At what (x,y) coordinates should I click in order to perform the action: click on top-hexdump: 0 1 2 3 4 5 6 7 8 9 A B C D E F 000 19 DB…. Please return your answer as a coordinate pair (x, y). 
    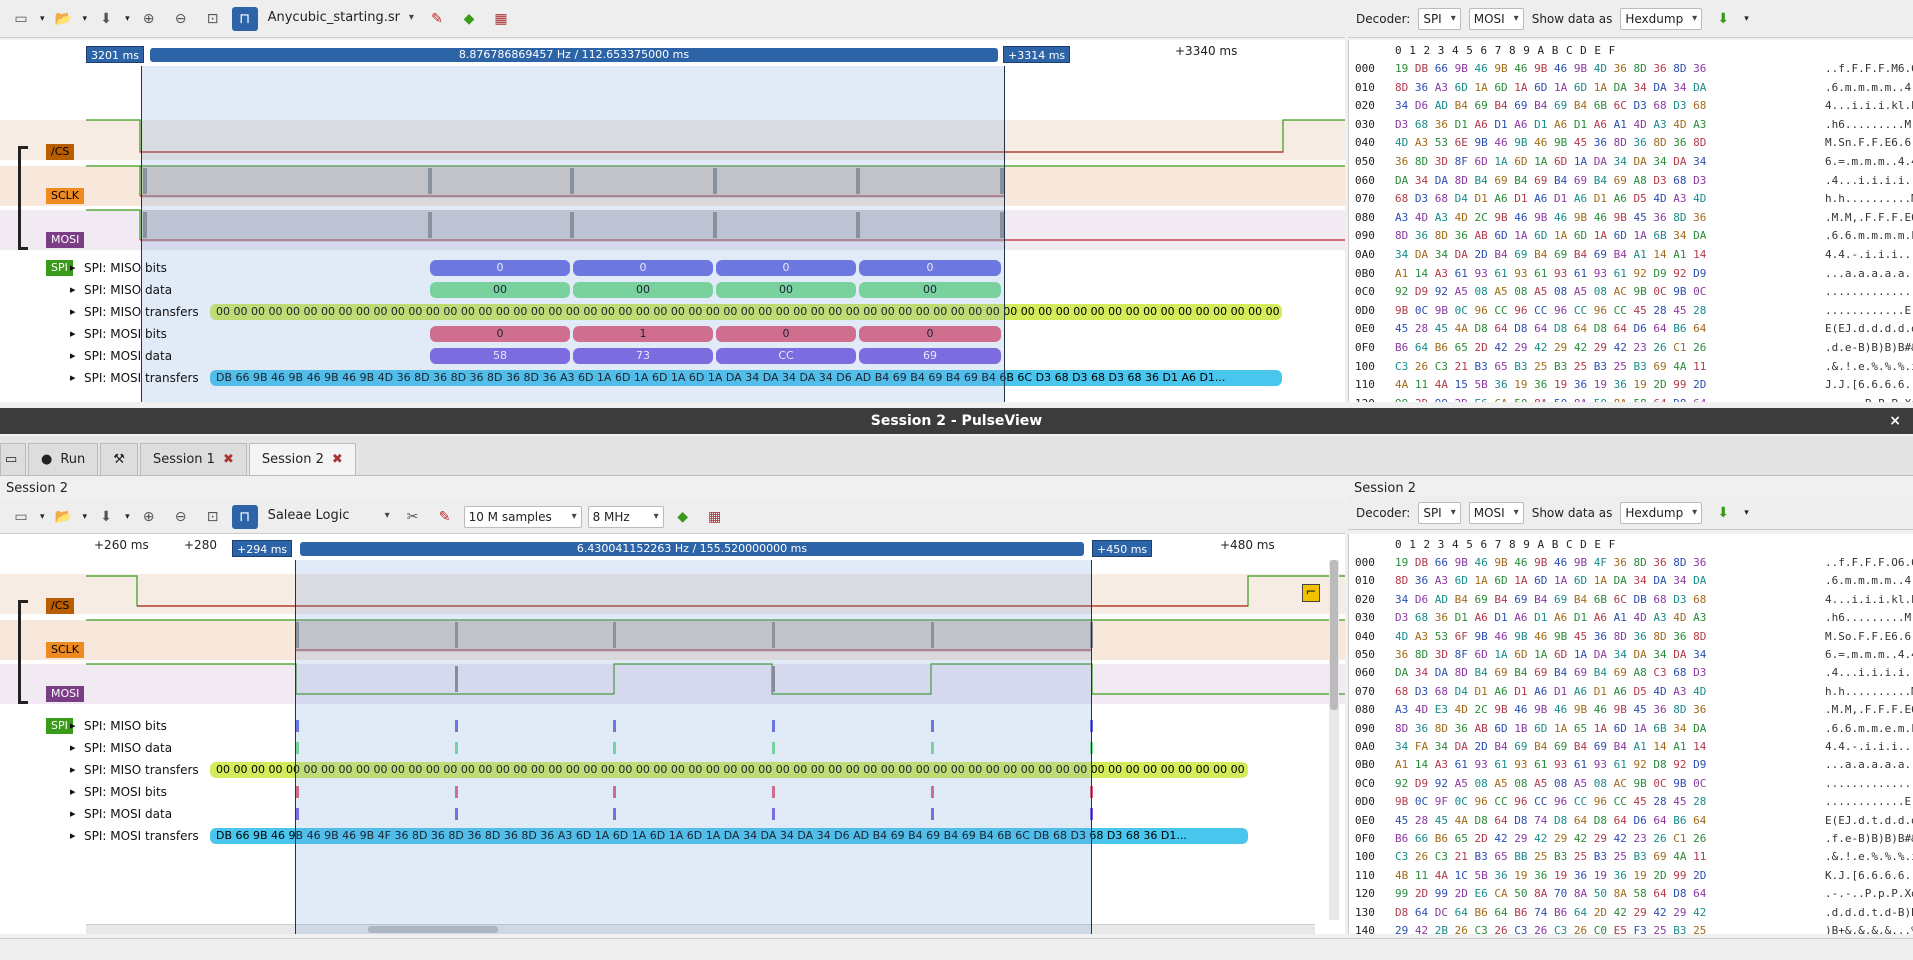
    Looking at the image, I should click on (1630, 221).